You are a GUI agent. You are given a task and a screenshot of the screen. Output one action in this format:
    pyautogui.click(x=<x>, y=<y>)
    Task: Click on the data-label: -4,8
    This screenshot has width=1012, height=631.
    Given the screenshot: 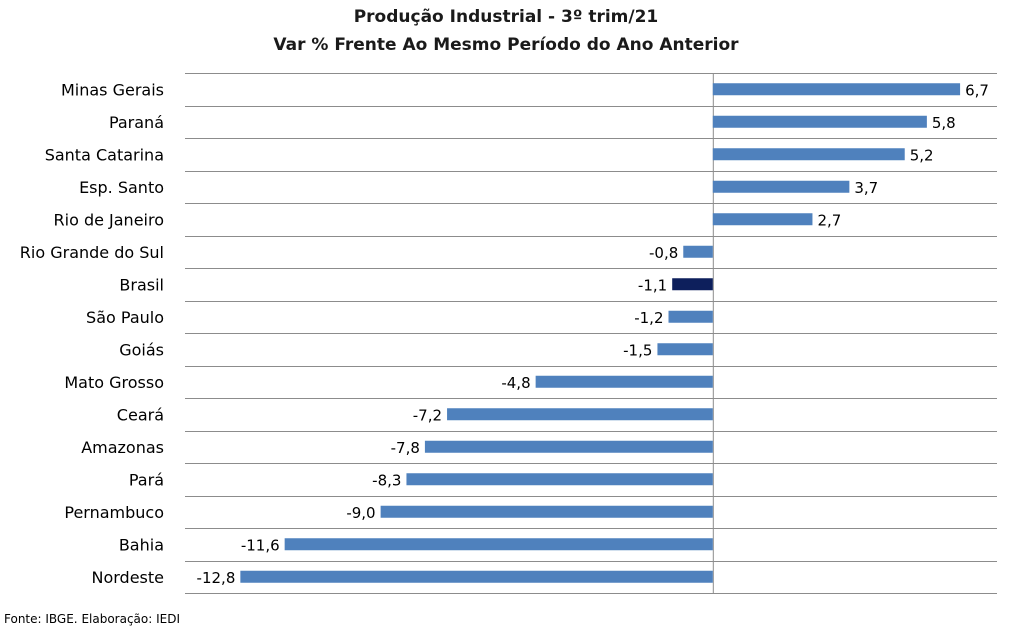 What is the action you would take?
    pyautogui.click(x=515, y=383)
    